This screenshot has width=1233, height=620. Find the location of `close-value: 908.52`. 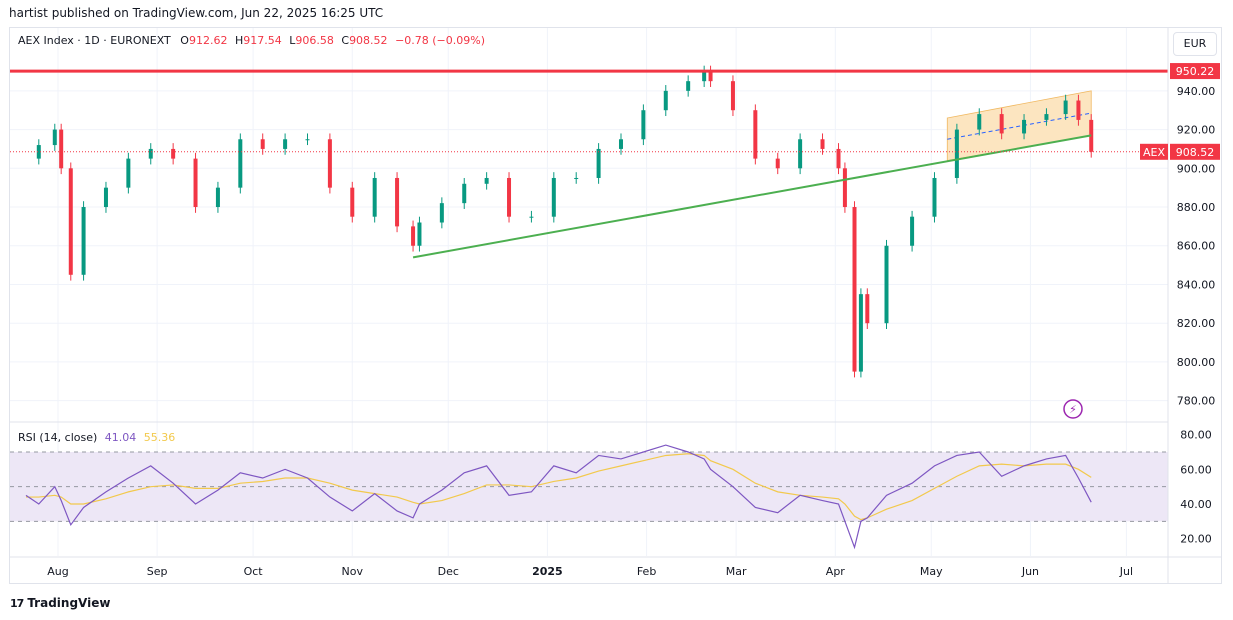

close-value: 908.52 is located at coordinates (368, 40).